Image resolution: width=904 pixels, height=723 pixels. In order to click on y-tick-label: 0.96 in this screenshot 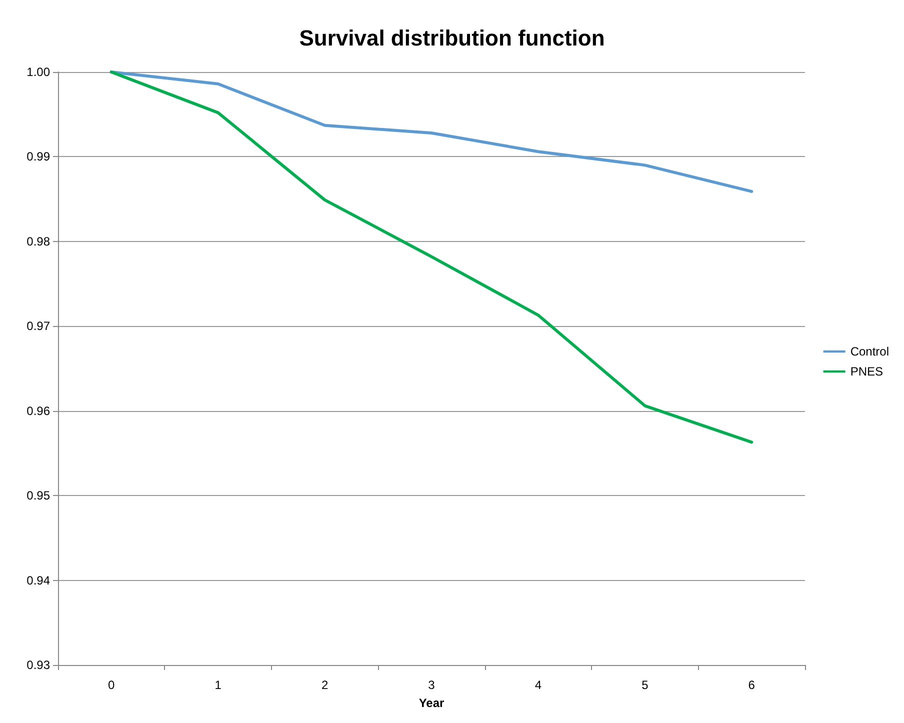, I will do `click(38, 411)`.